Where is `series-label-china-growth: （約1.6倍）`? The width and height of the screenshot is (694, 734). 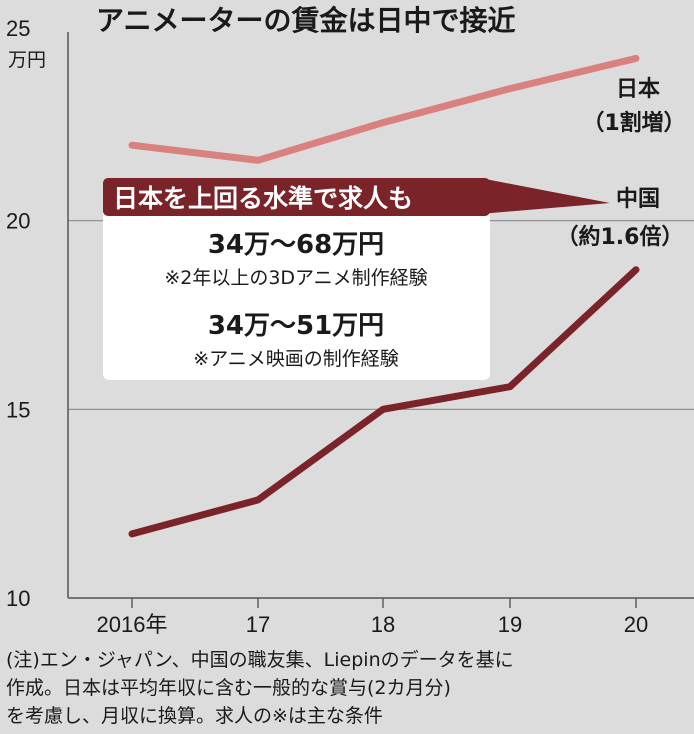
series-label-china-growth: （約1.6倍） is located at coordinates (620, 237).